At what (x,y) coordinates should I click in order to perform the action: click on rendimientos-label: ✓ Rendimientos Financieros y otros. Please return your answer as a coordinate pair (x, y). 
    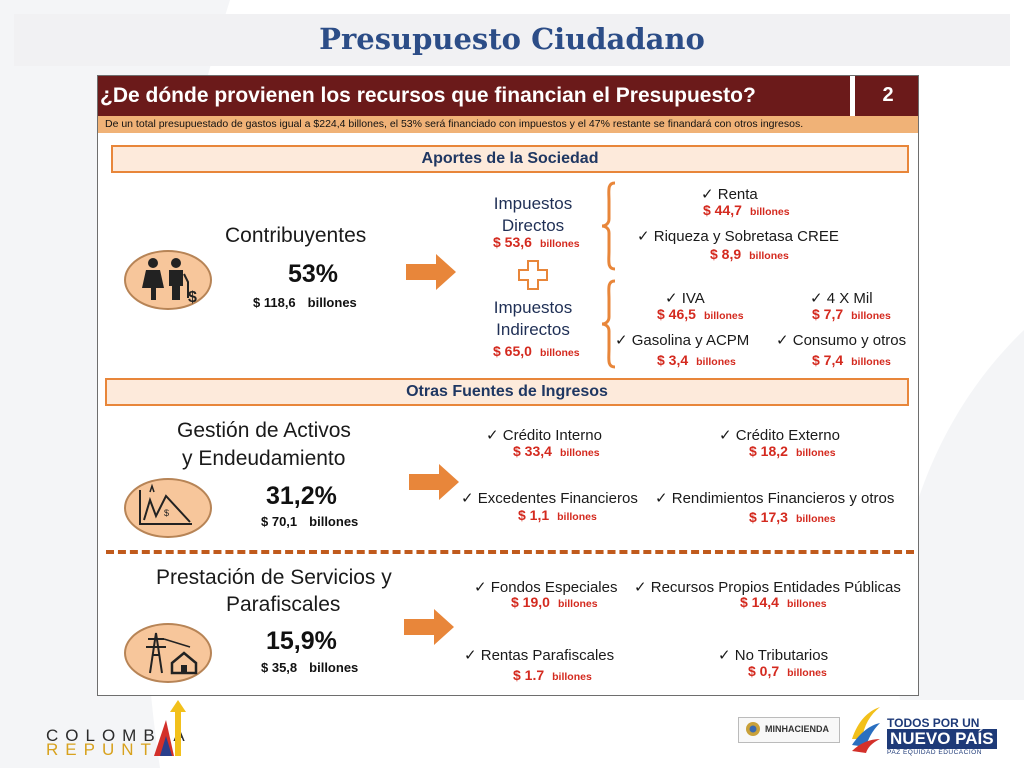
    Looking at the image, I should click on (775, 498).